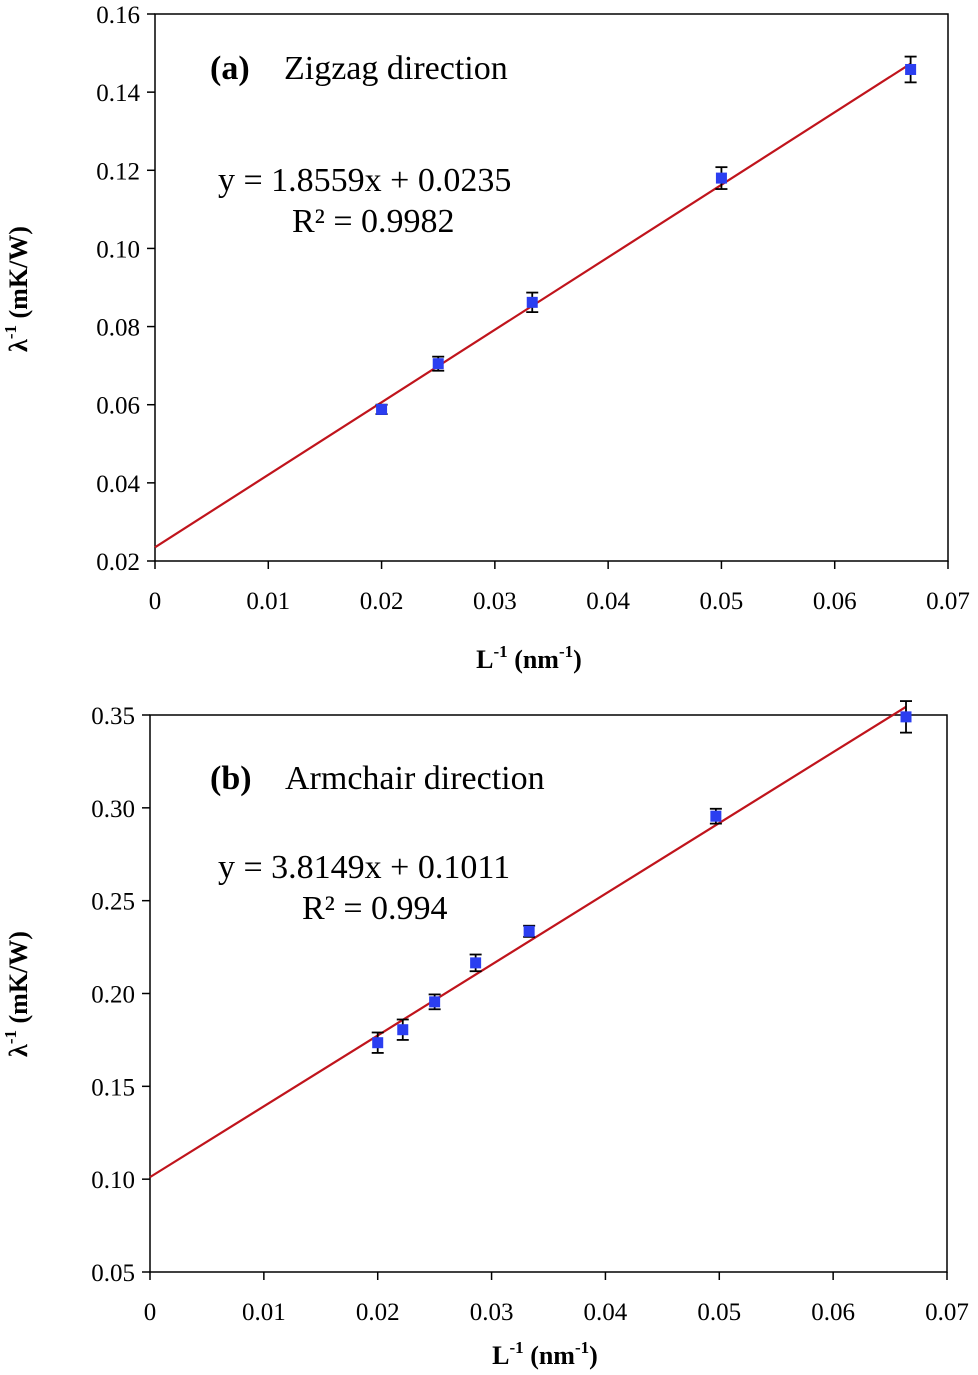  I want to click on panel-b-x-ticks: 0 0.01 0.02 0.03 0.04 0.05 0.06 0.07, so click(556, 1299).